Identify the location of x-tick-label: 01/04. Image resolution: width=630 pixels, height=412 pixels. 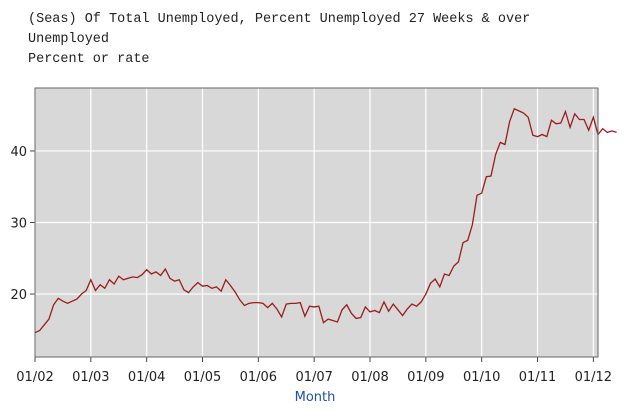
(146, 377).